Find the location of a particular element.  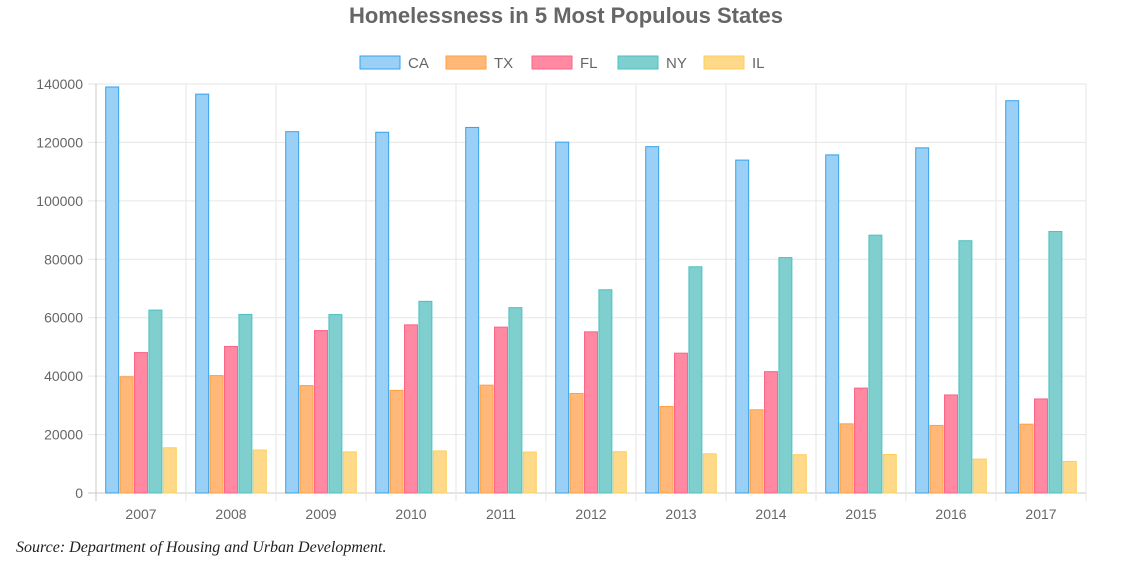

bar-fl-2009 is located at coordinates (321, 412).